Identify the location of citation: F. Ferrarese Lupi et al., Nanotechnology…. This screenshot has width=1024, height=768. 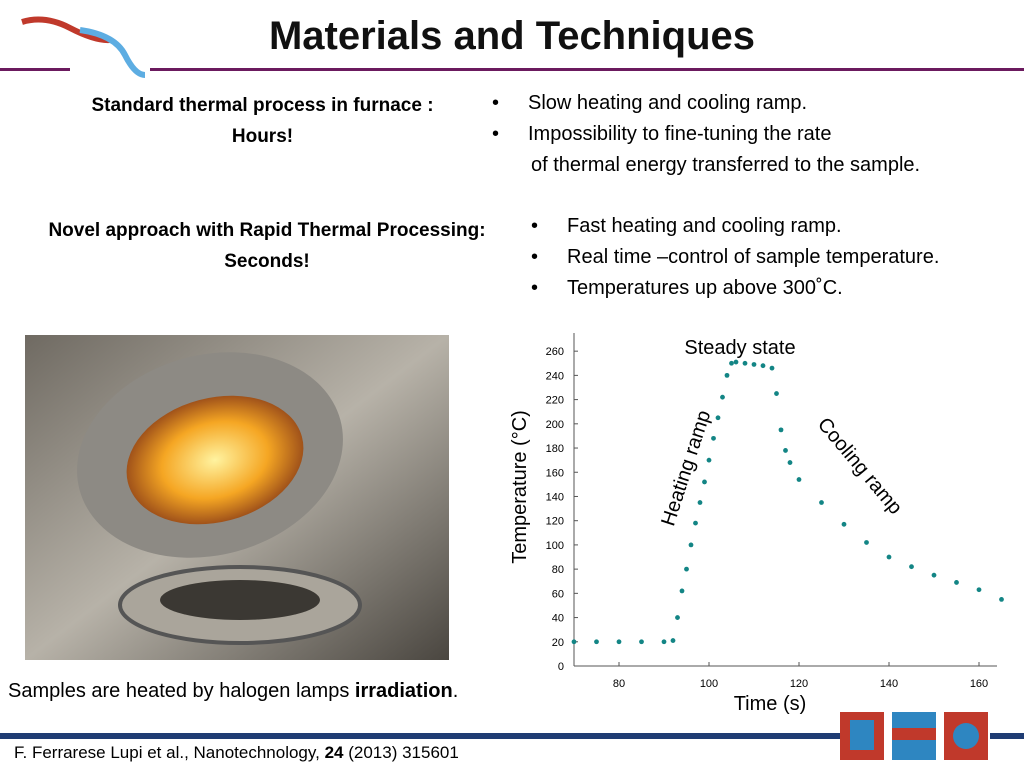
(236, 753).